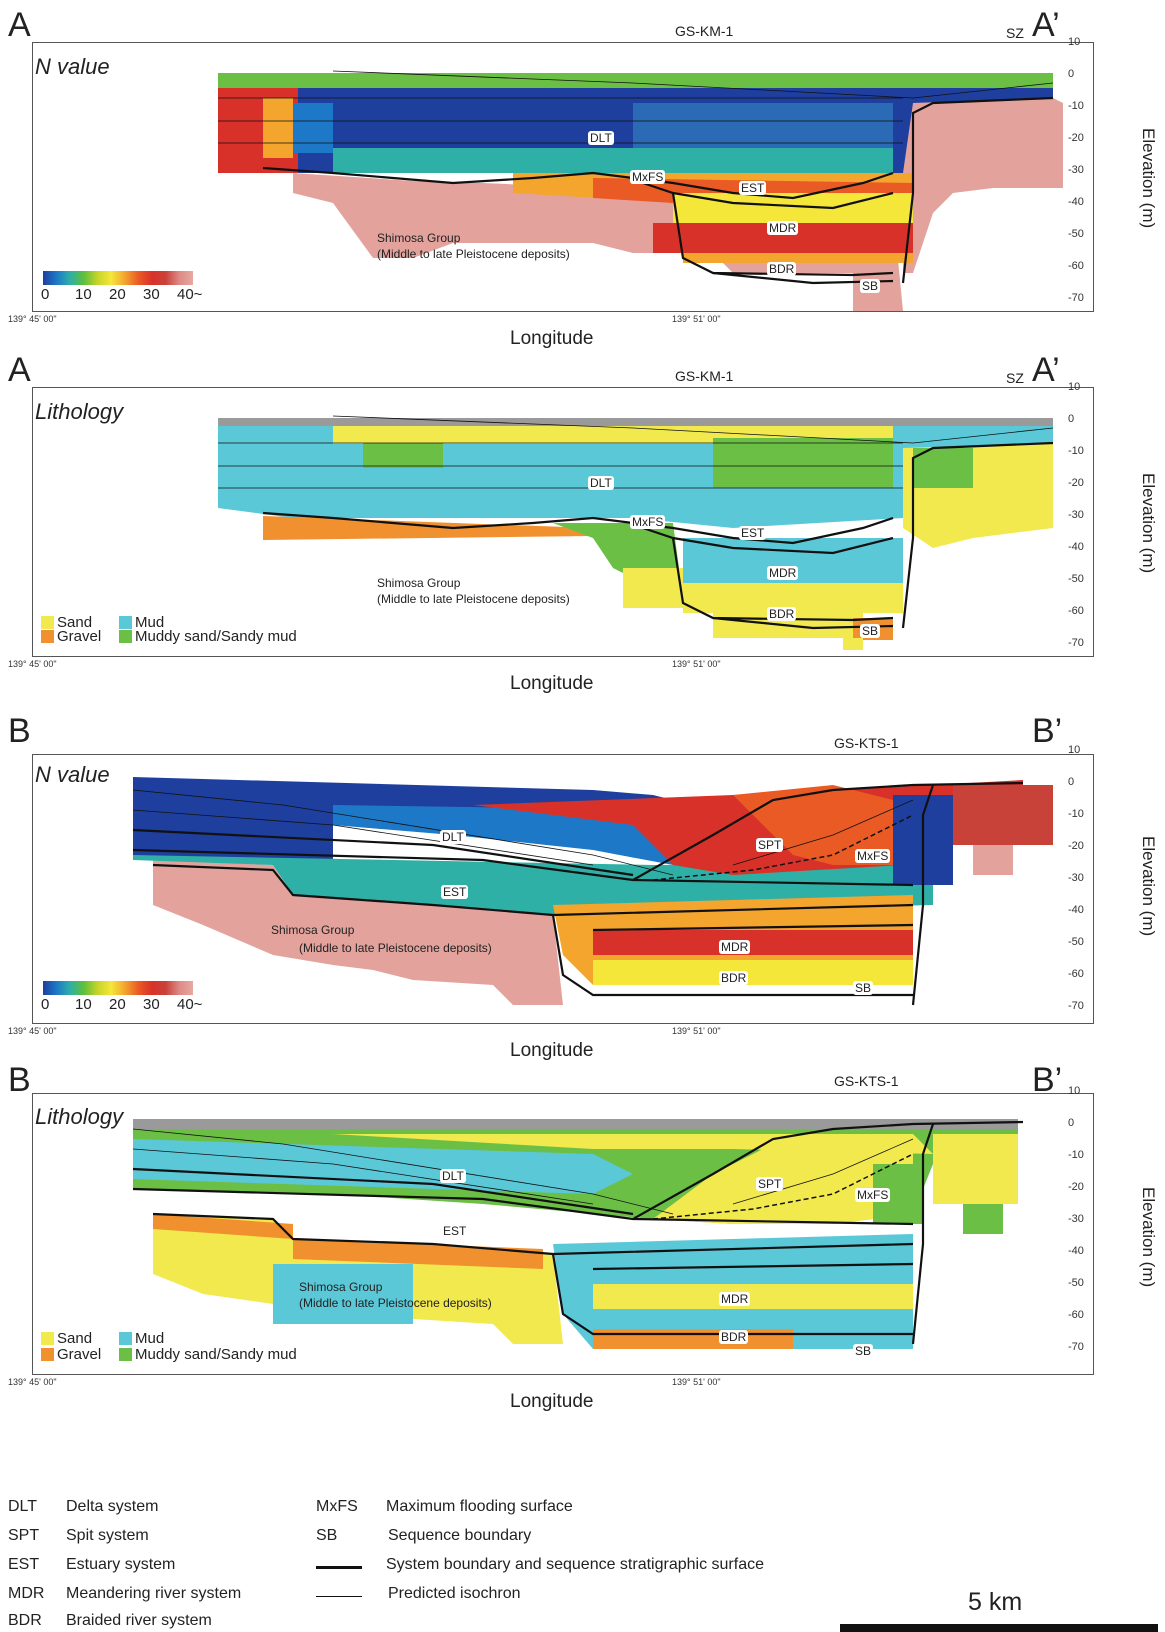 The height and width of the screenshot is (1632, 1165). What do you see at coordinates (995, 1602) in the screenshot?
I see `scale-label: 5 km` at bounding box center [995, 1602].